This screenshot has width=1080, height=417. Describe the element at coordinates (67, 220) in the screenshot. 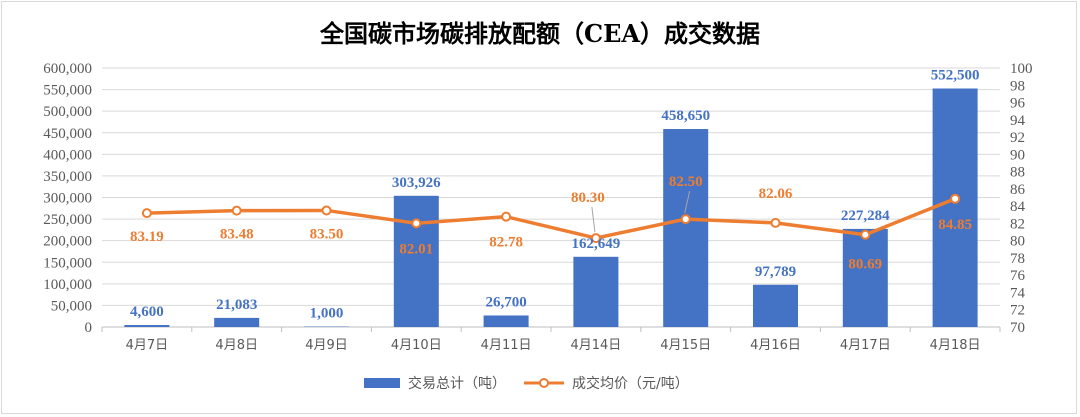

I see `left-tick-label: 250,000` at that location.